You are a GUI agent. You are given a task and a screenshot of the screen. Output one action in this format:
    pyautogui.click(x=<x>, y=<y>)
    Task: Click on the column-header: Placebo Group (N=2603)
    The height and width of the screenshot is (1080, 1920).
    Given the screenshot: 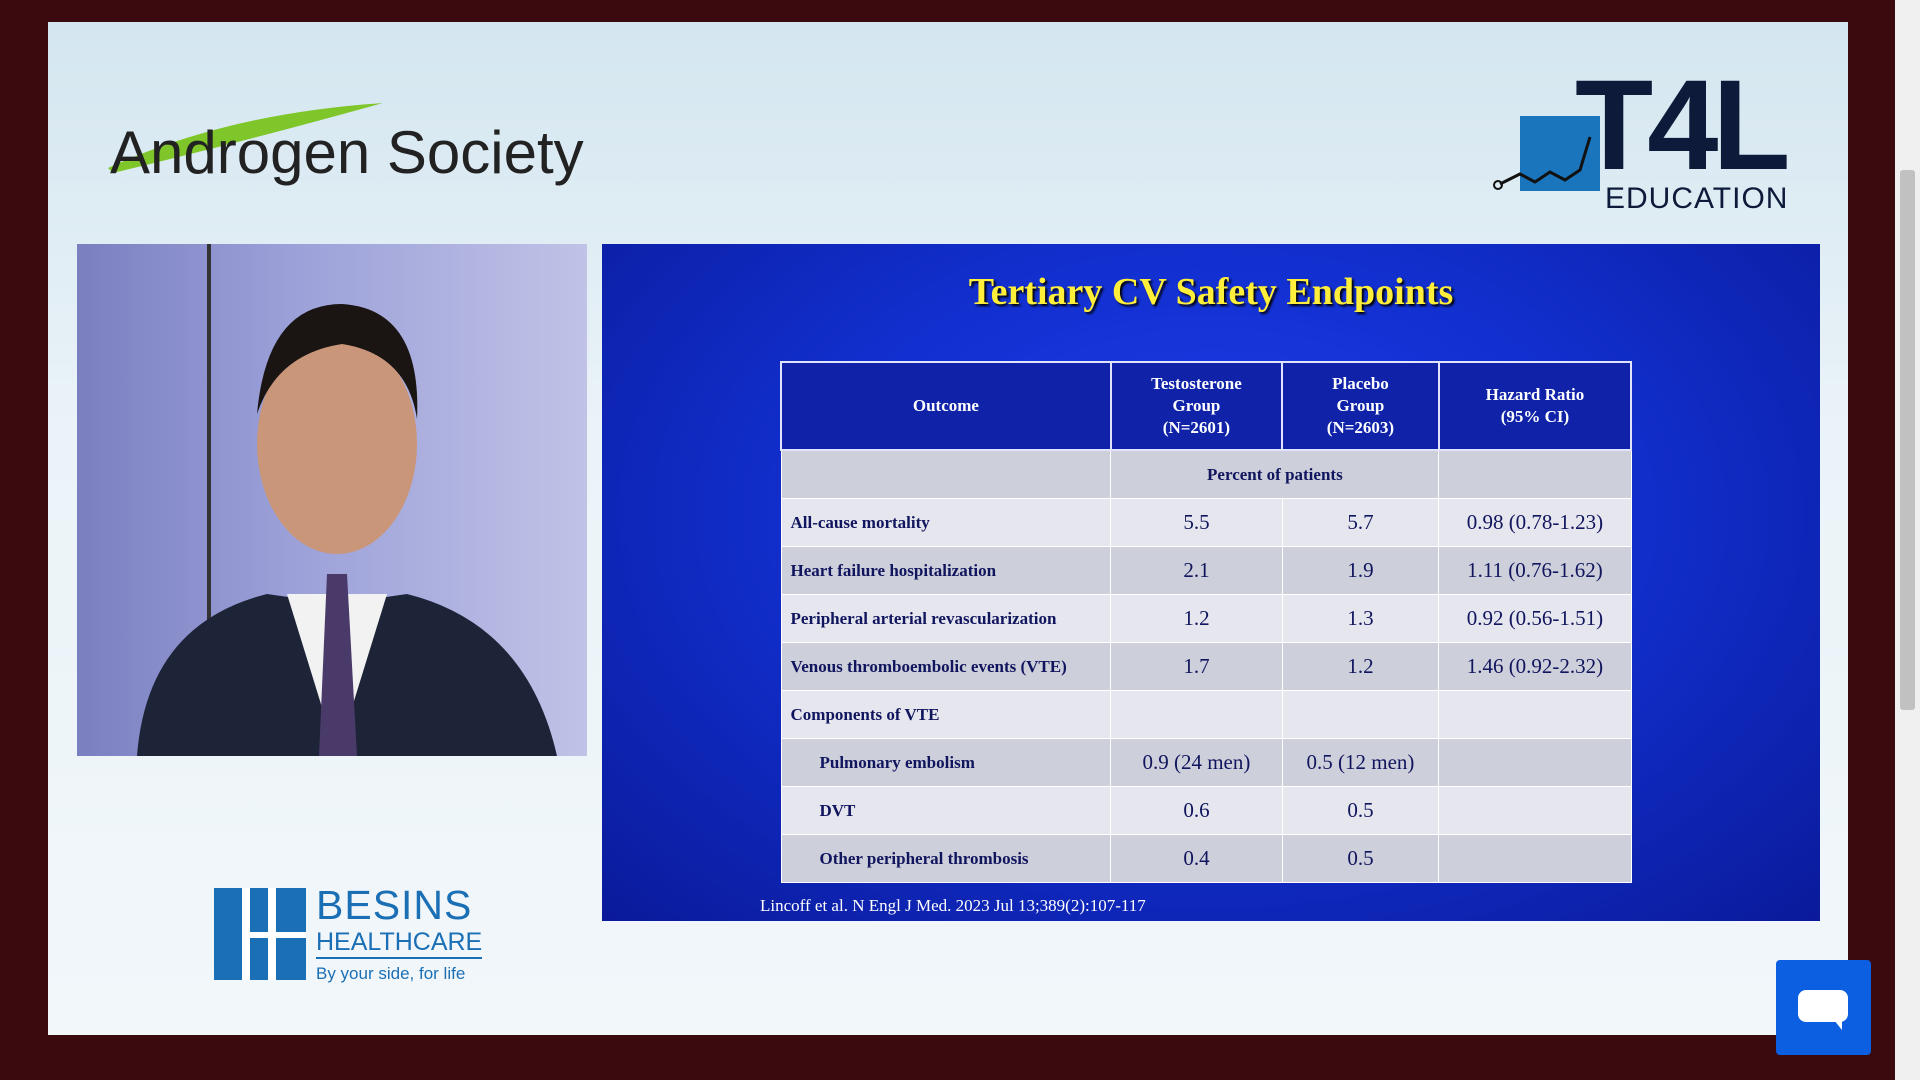 What is the action you would take?
    pyautogui.click(x=1360, y=406)
    